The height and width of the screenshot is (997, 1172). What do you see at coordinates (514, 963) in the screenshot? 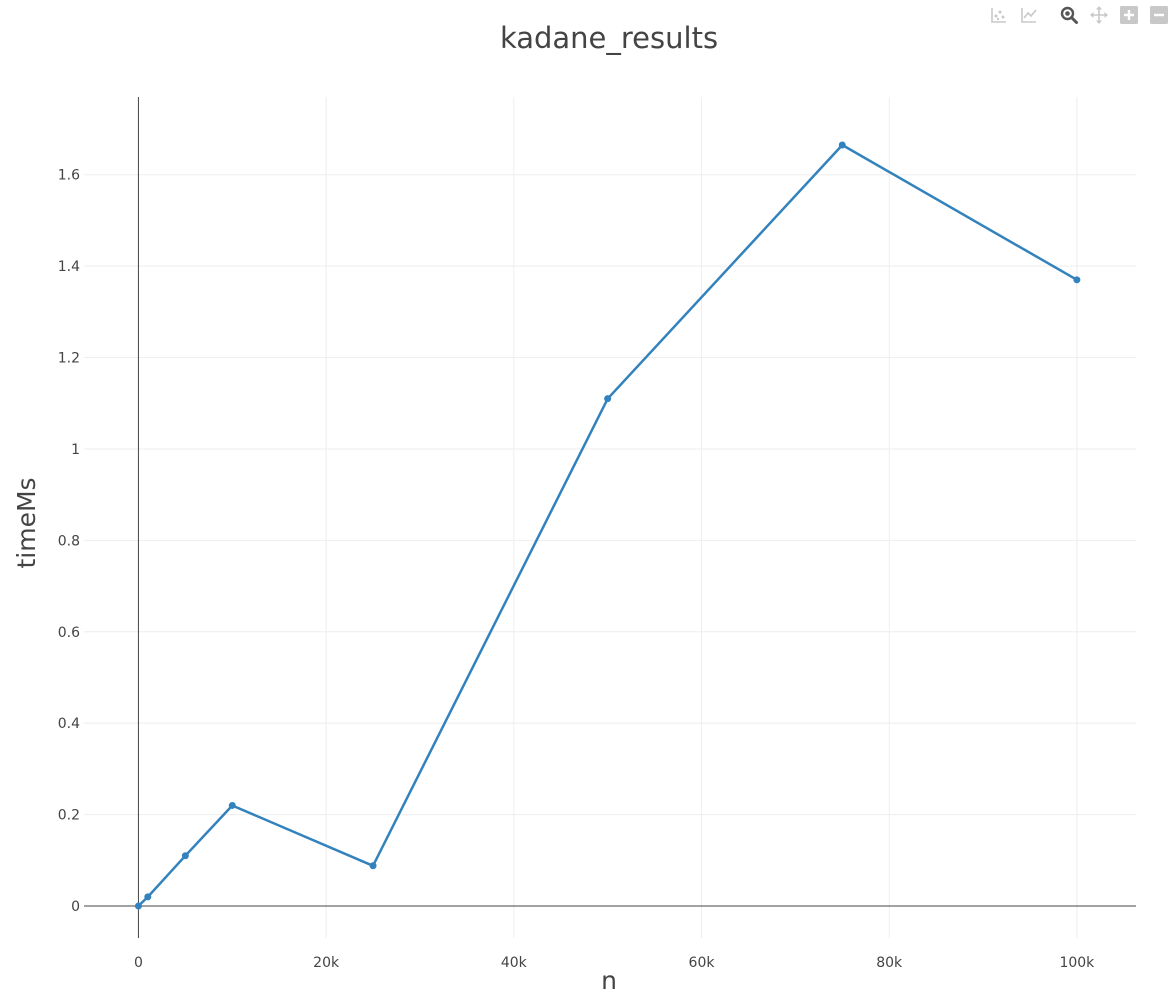
I see `x-tick-label: 40k` at bounding box center [514, 963].